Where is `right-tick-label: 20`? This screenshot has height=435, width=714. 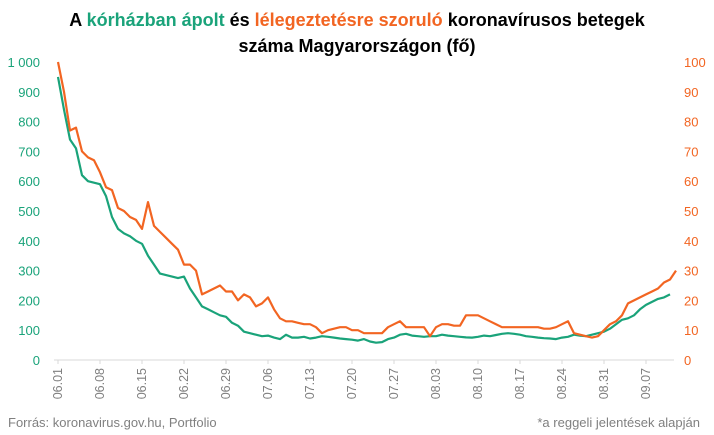 right-tick-label: 20 is located at coordinates (691, 300).